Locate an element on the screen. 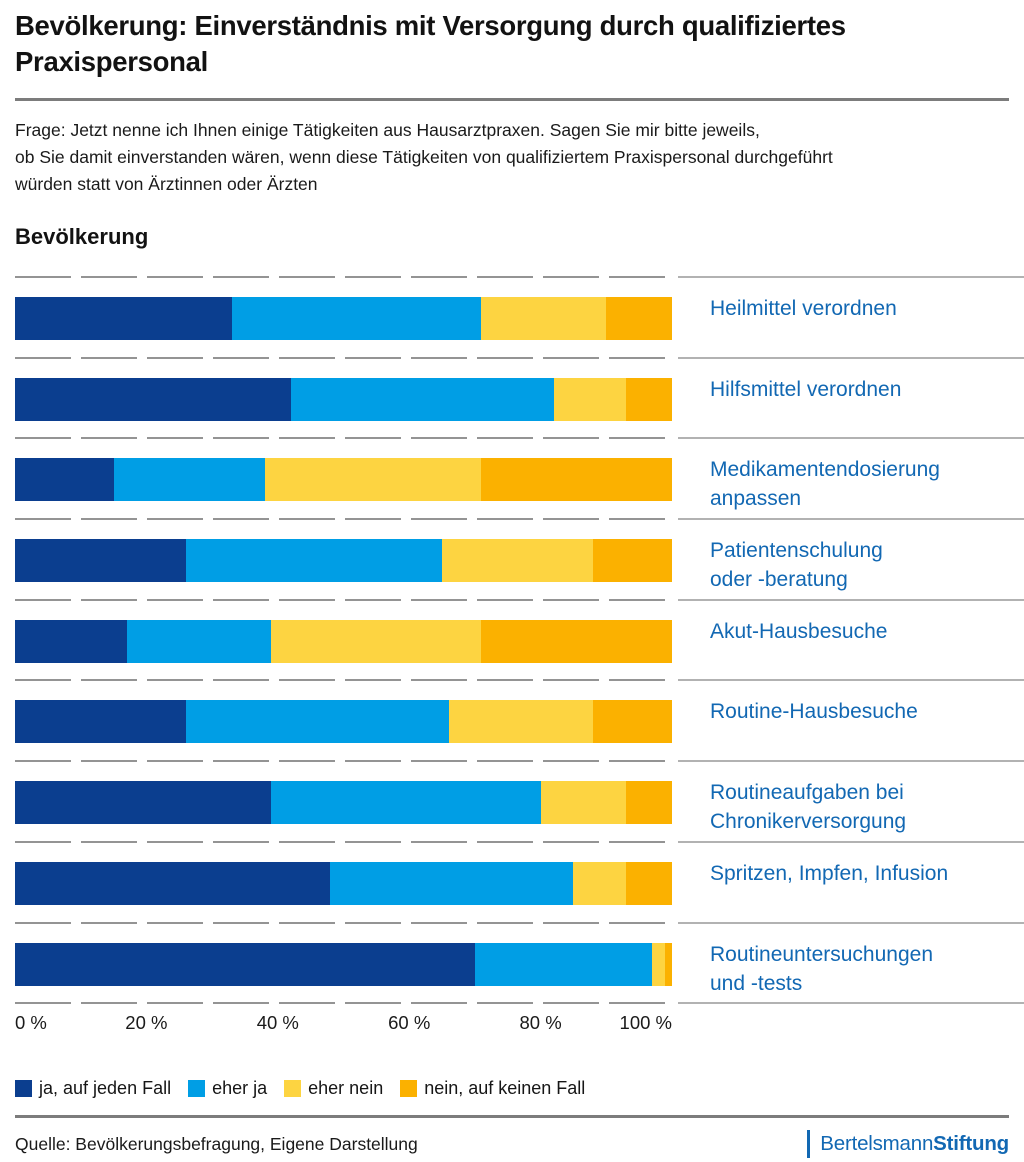  chart-row: Medikamentendosierung anpassen is located at coordinates (519, 477).